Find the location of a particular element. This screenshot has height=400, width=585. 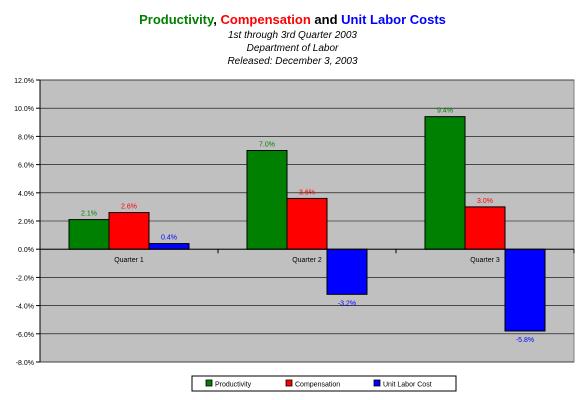

y-tick-label: 12.0% is located at coordinates (24, 81).